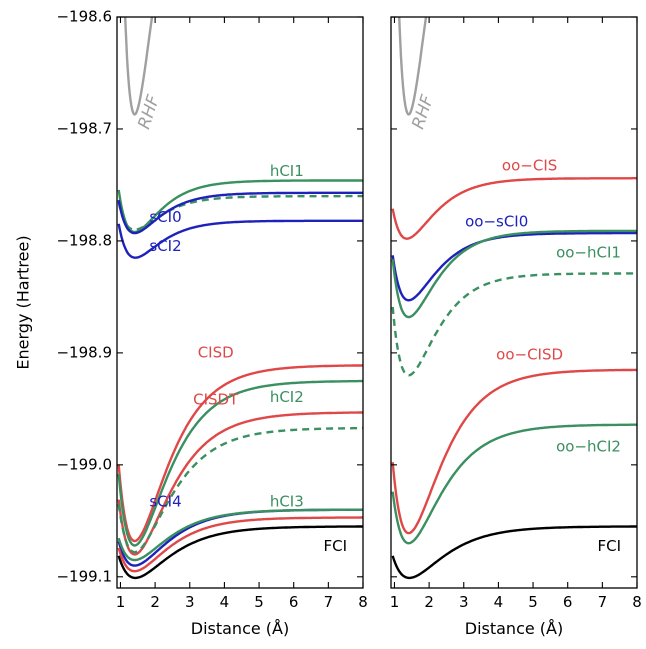 The width and height of the screenshot is (646, 649). I want to click on y-tick-label: −199.0, so click(84, 464).